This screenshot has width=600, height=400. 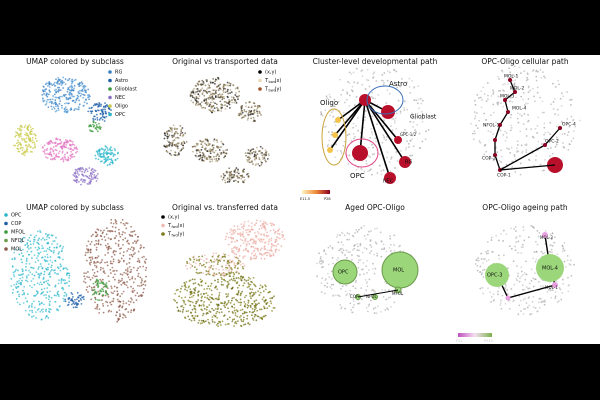 I want to click on node-label: Oligo, so click(x=329, y=103).